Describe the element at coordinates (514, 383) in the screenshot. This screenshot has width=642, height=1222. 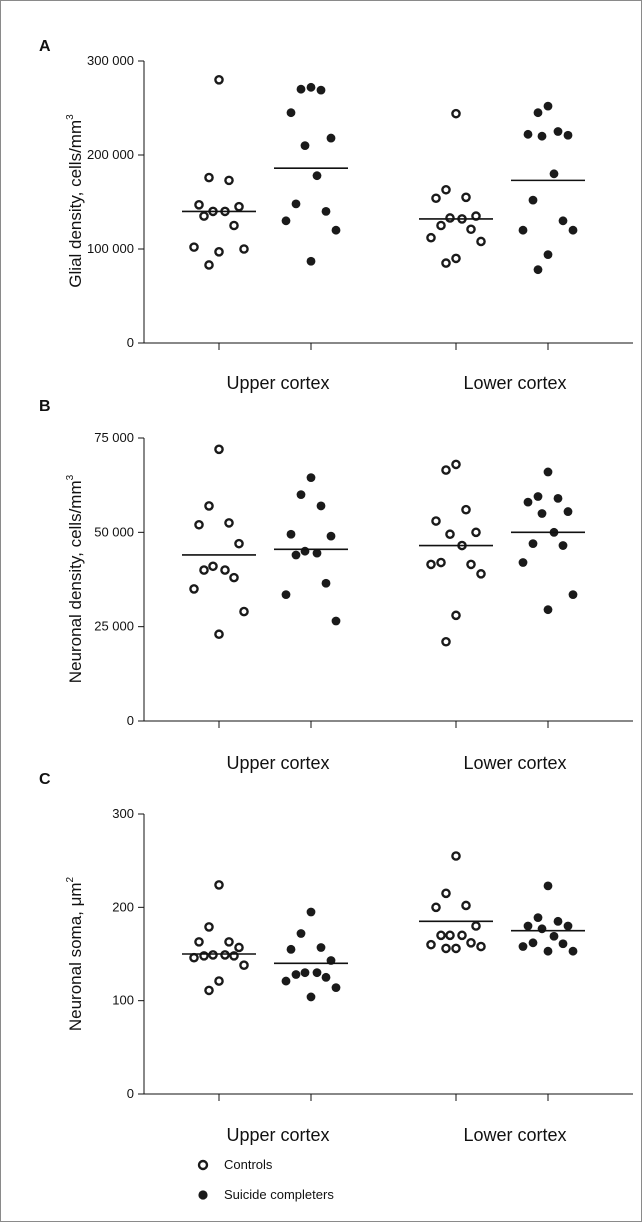
I see `category-label: Lower cortex` at that location.